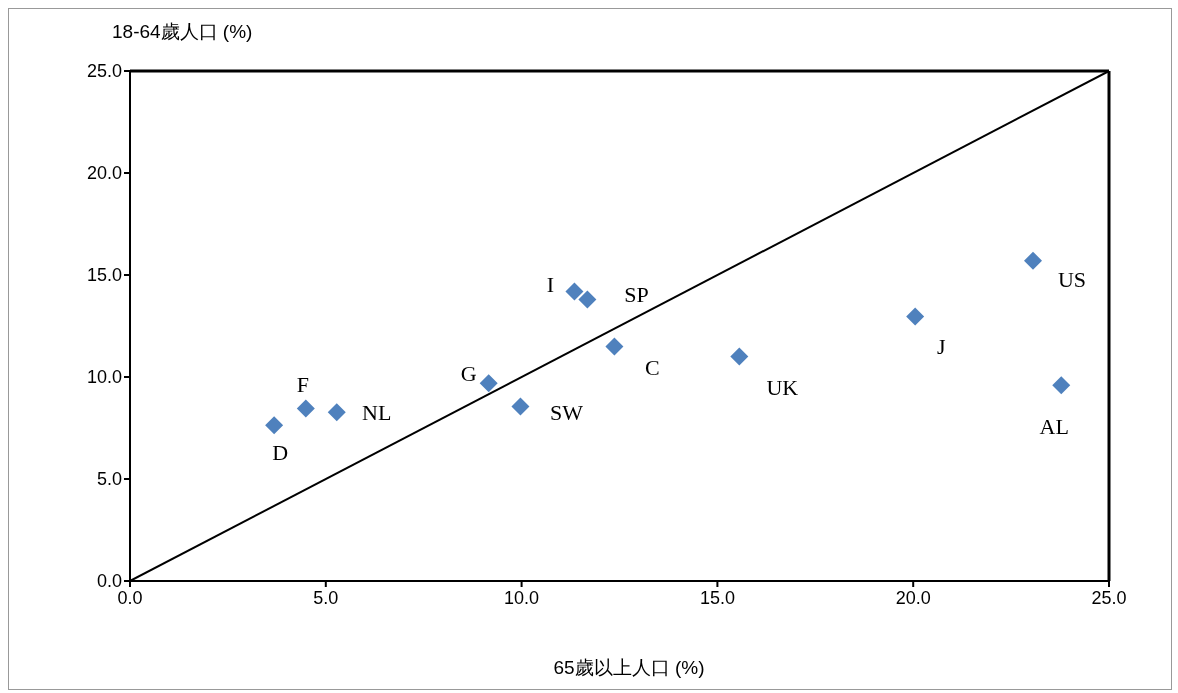 The width and height of the screenshot is (1178, 693). I want to click on x-tick-label: 10.0, so click(522, 597).